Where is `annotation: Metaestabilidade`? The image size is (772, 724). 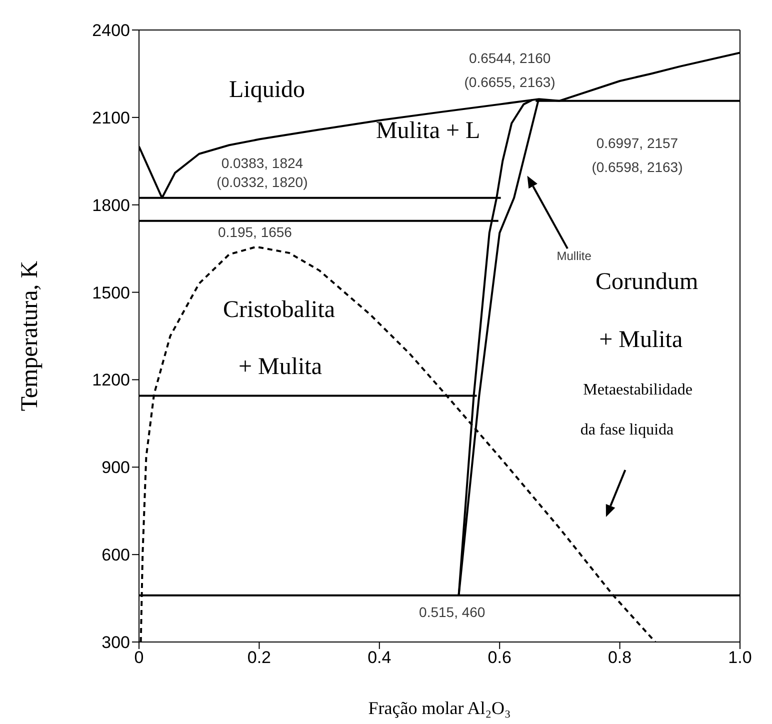
annotation: Metaestabilidade is located at coordinates (637, 389).